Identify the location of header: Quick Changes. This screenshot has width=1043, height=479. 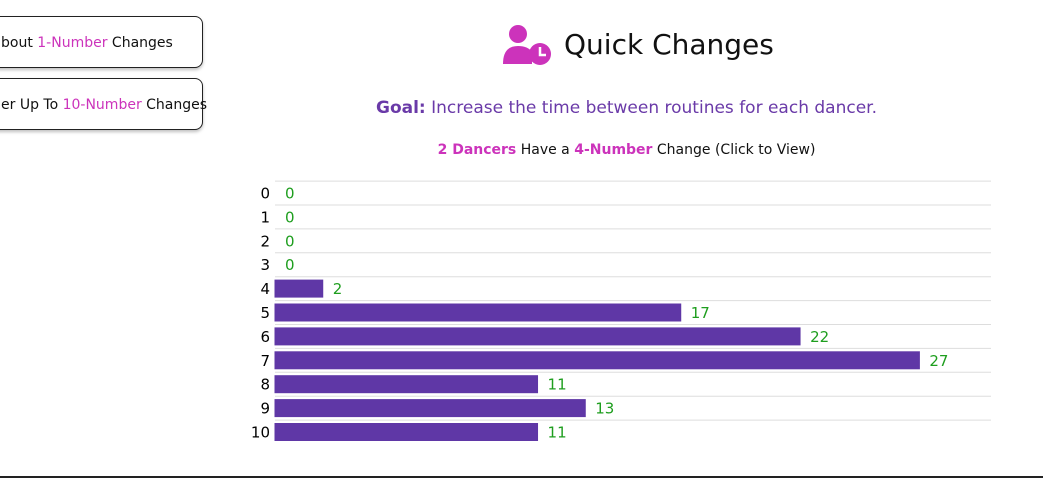
(638, 44).